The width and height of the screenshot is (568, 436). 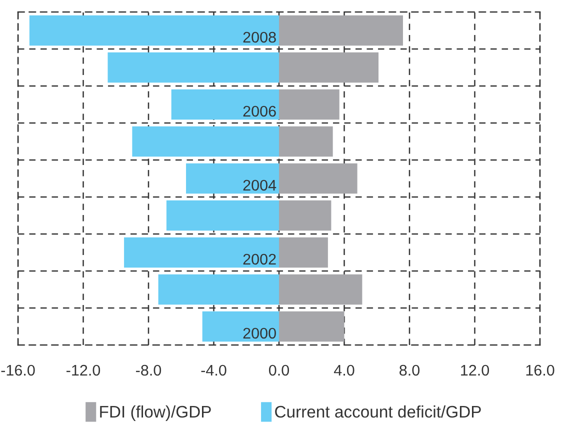 What do you see at coordinates (83, 370) in the screenshot?
I see `x-tick-label: -12.0` at bounding box center [83, 370].